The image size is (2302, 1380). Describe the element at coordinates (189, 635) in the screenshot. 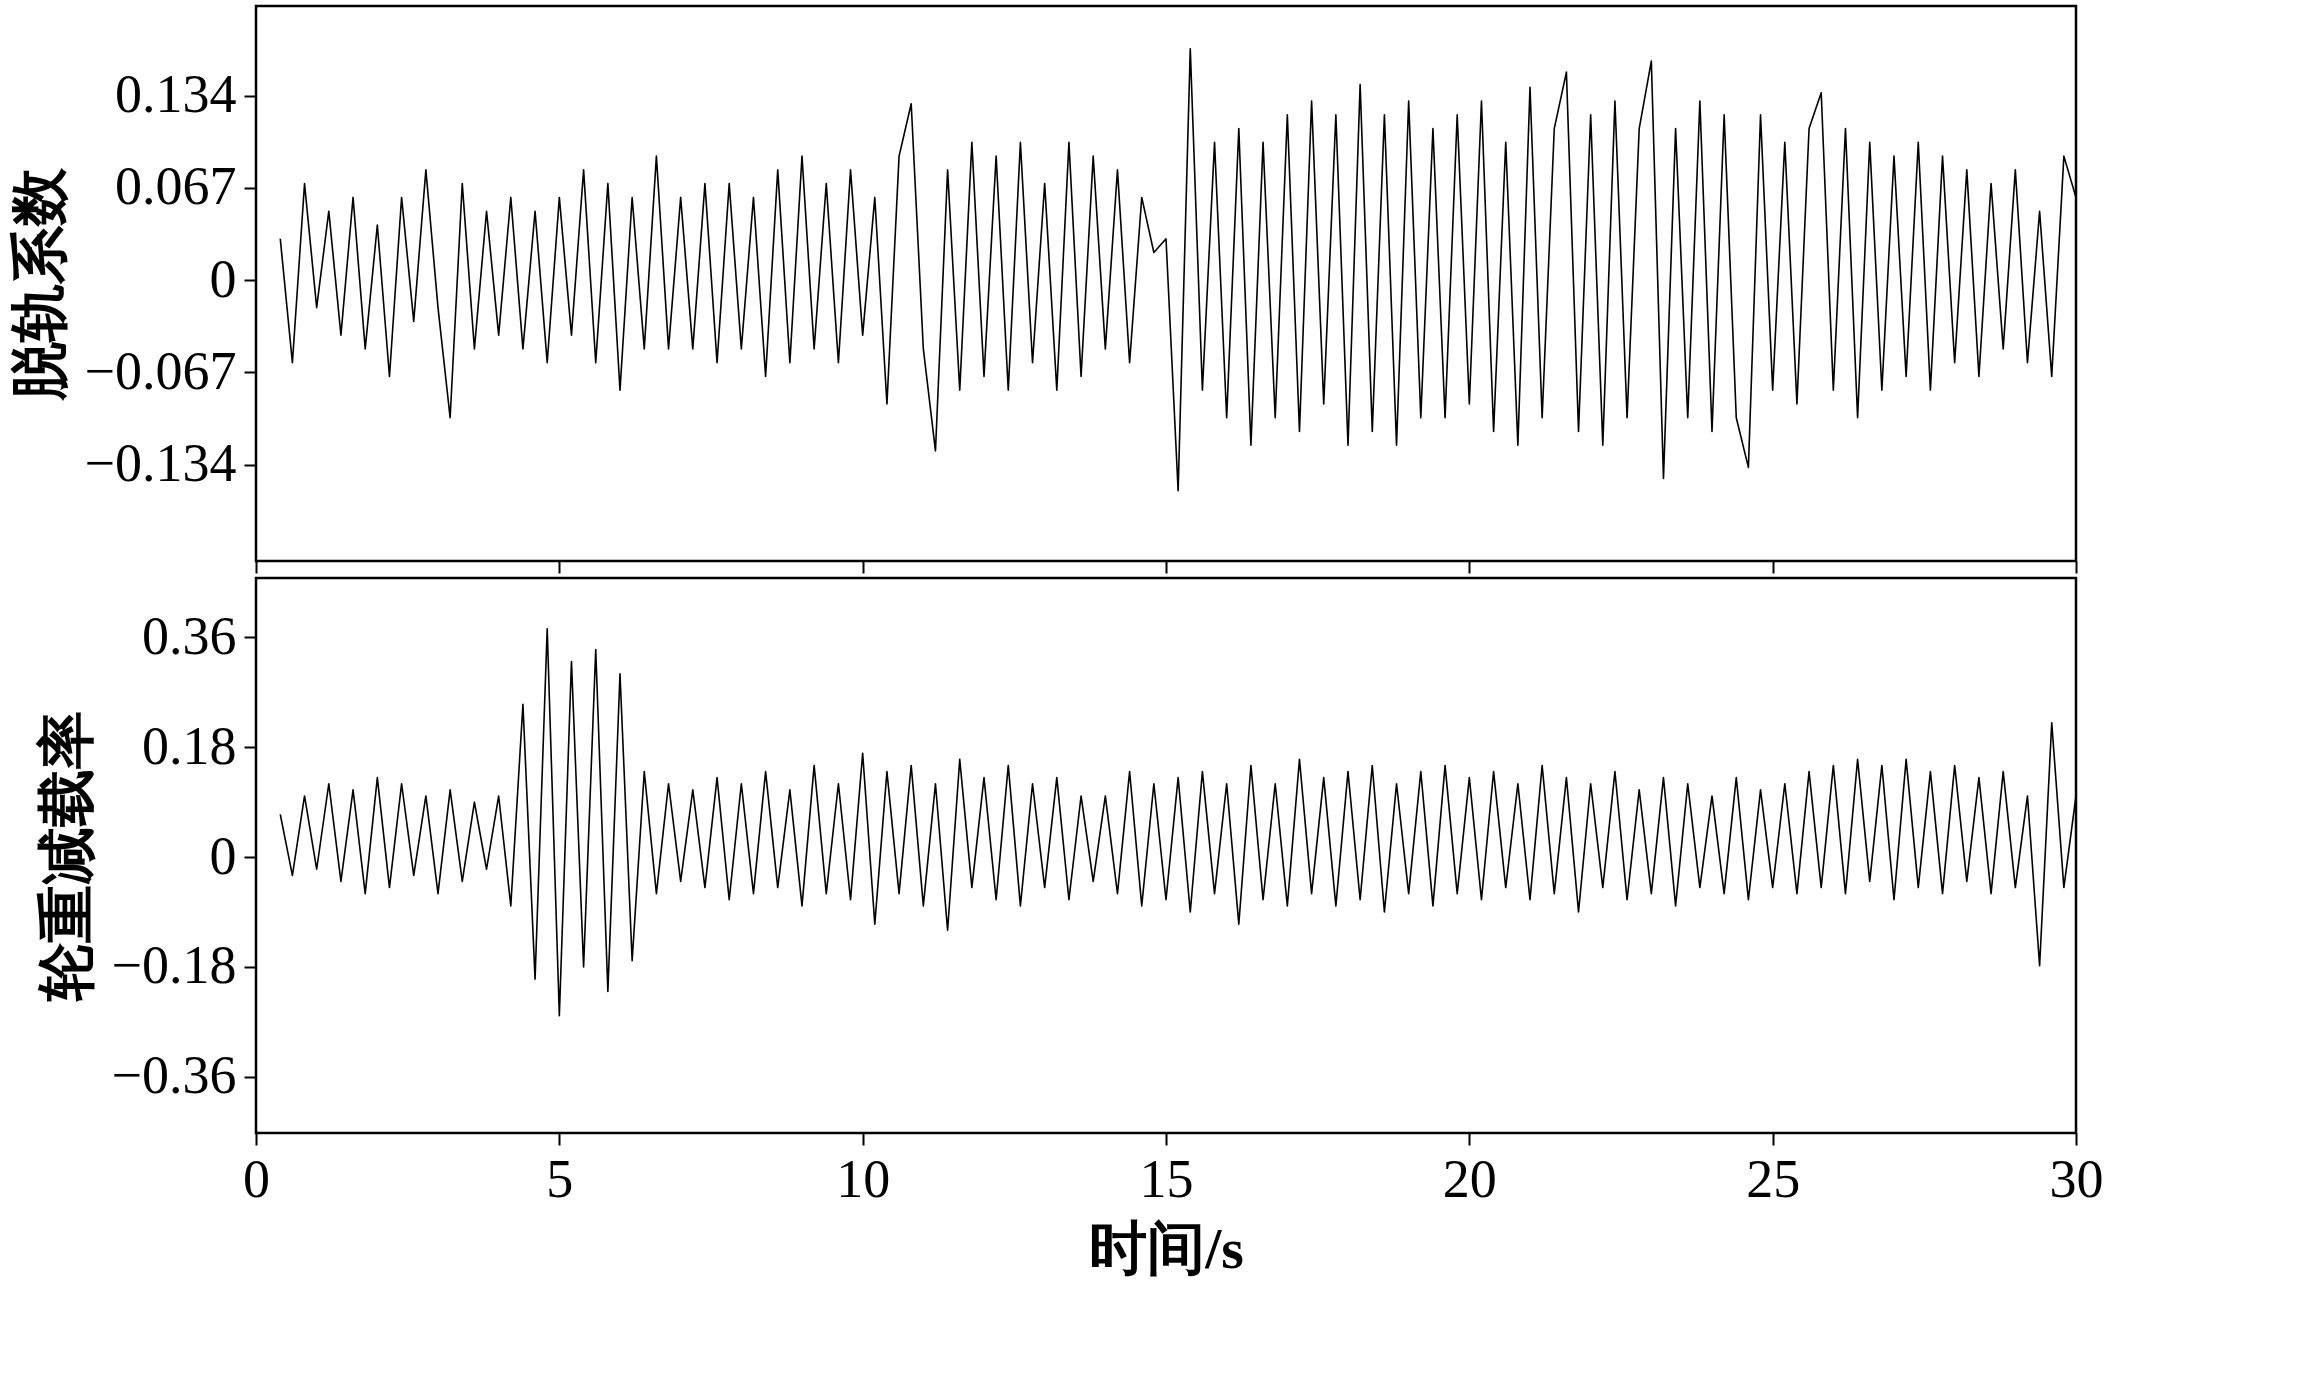

I see `y-tick-label: 0.36` at that location.